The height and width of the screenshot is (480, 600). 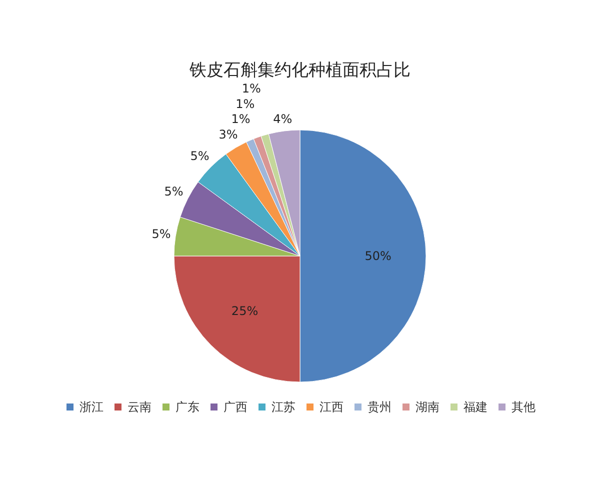 What do you see at coordinates (524, 407) in the screenshot?
I see `legend-label: 其他` at bounding box center [524, 407].